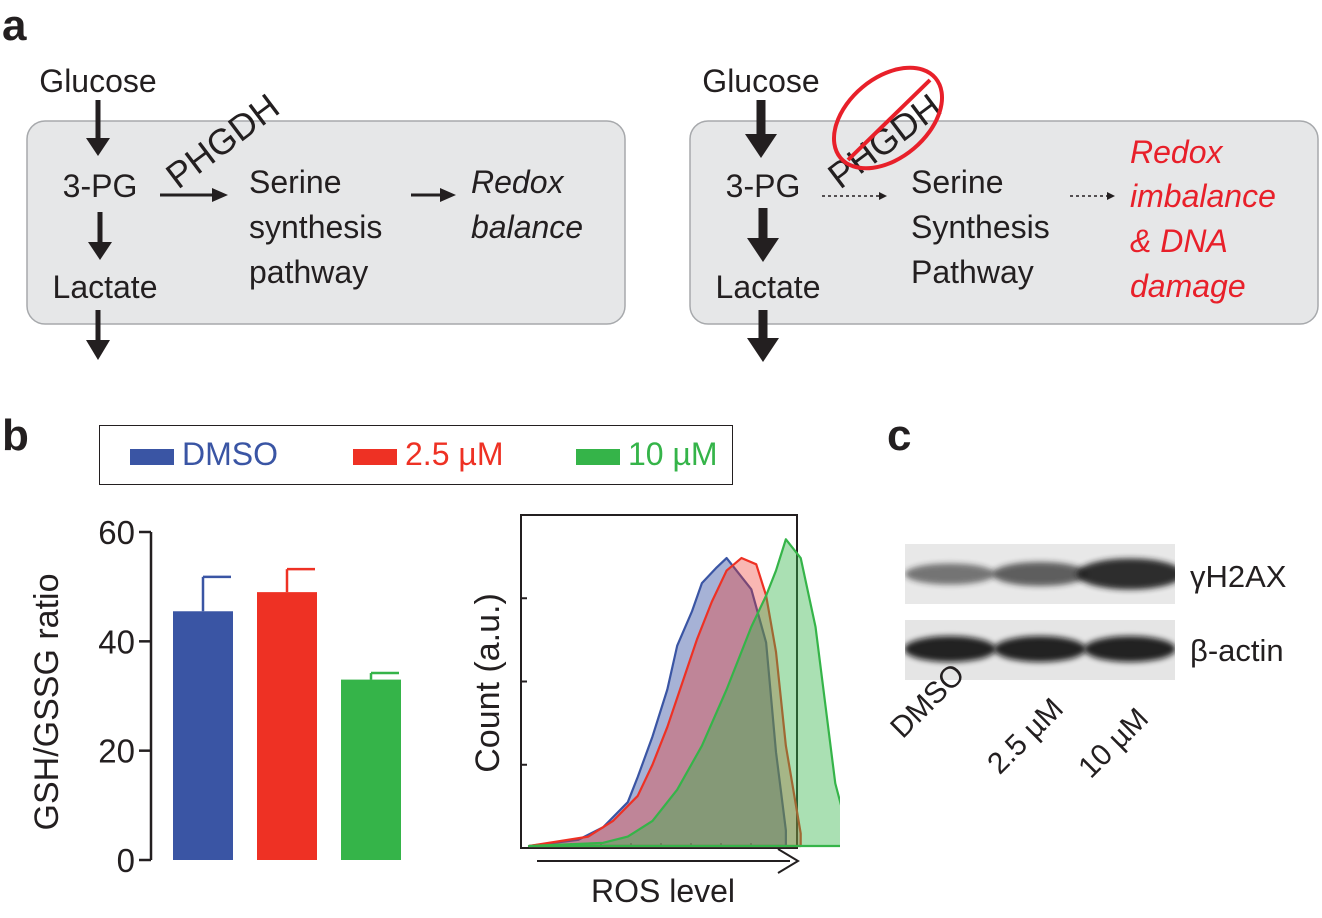  I want to click on bar-y-axis: 0 20 40 60, so click(125, 696).